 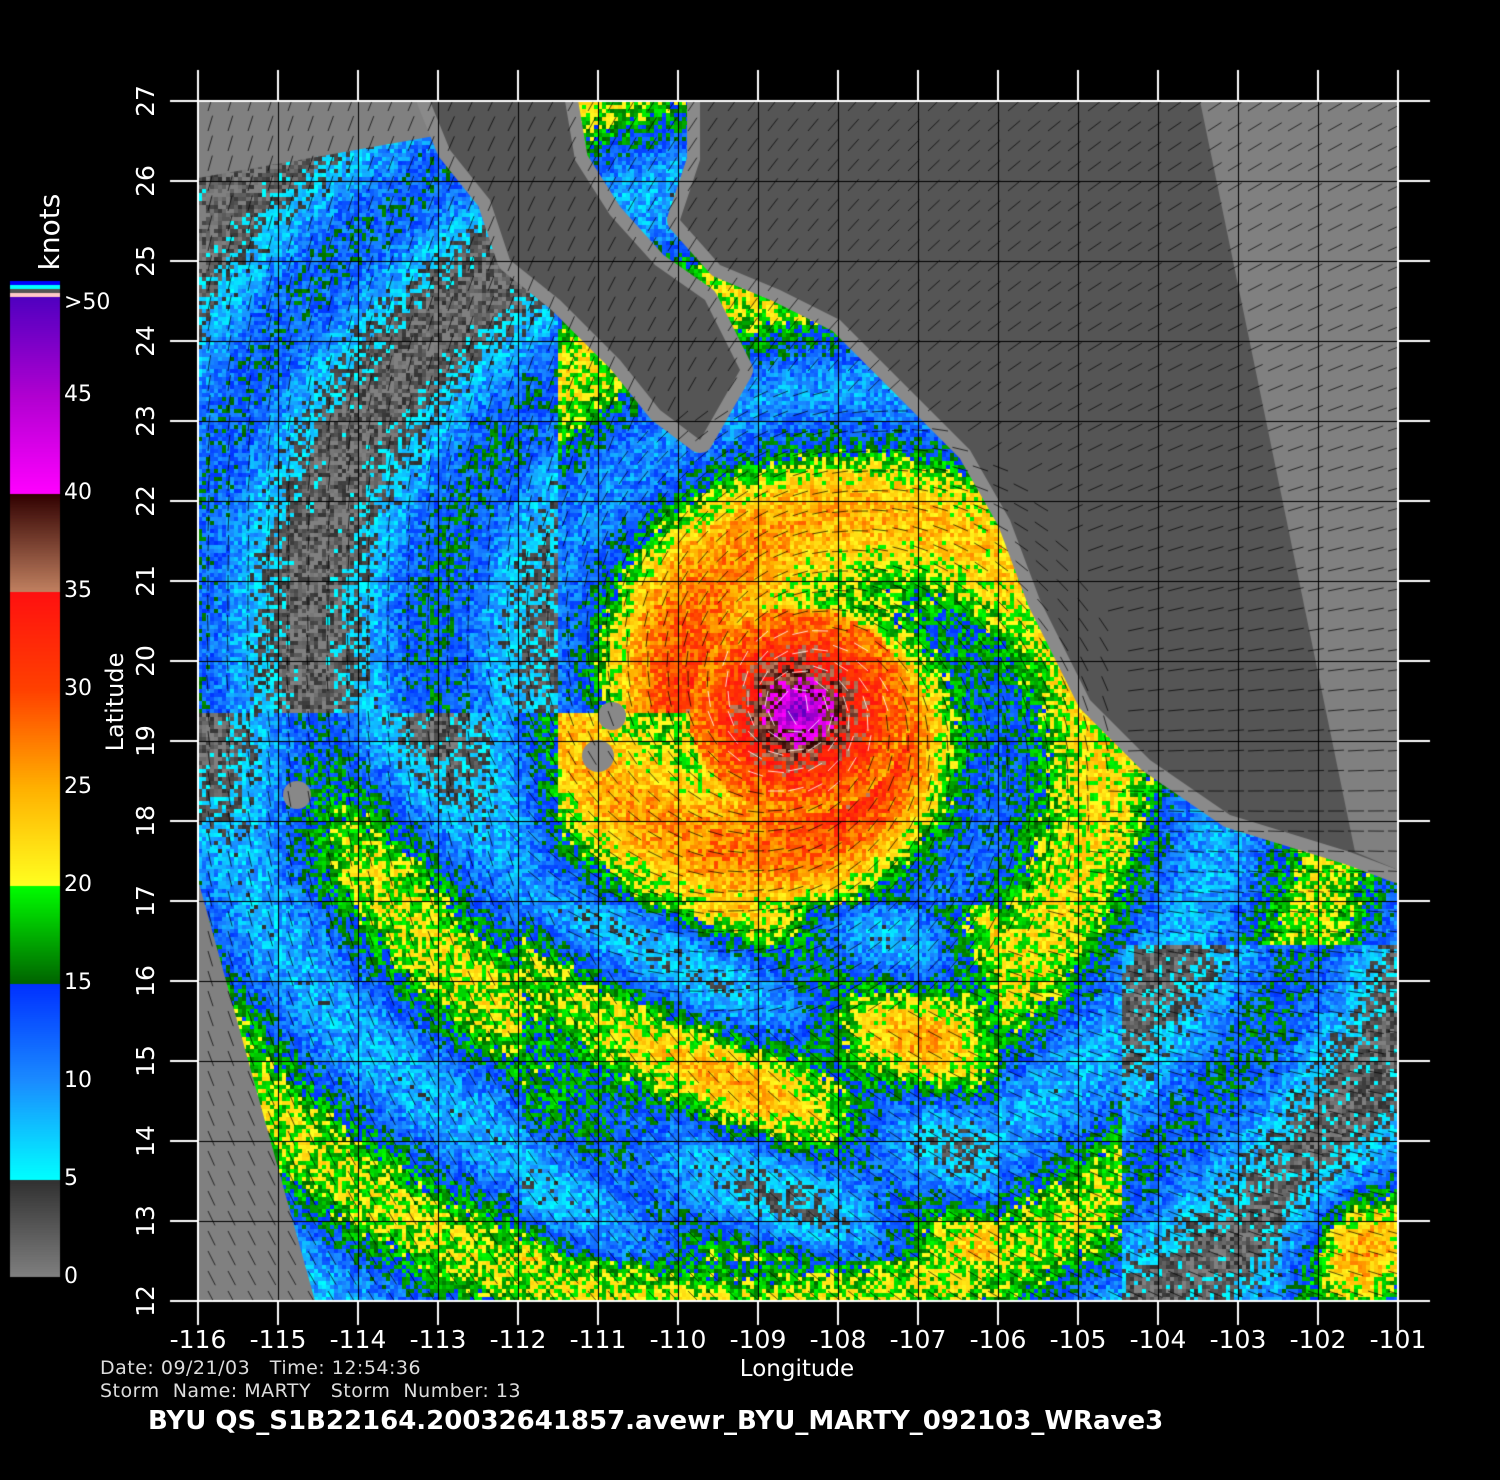 I want to click on colorbar-tick-label: 25, so click(x=78, y=786).